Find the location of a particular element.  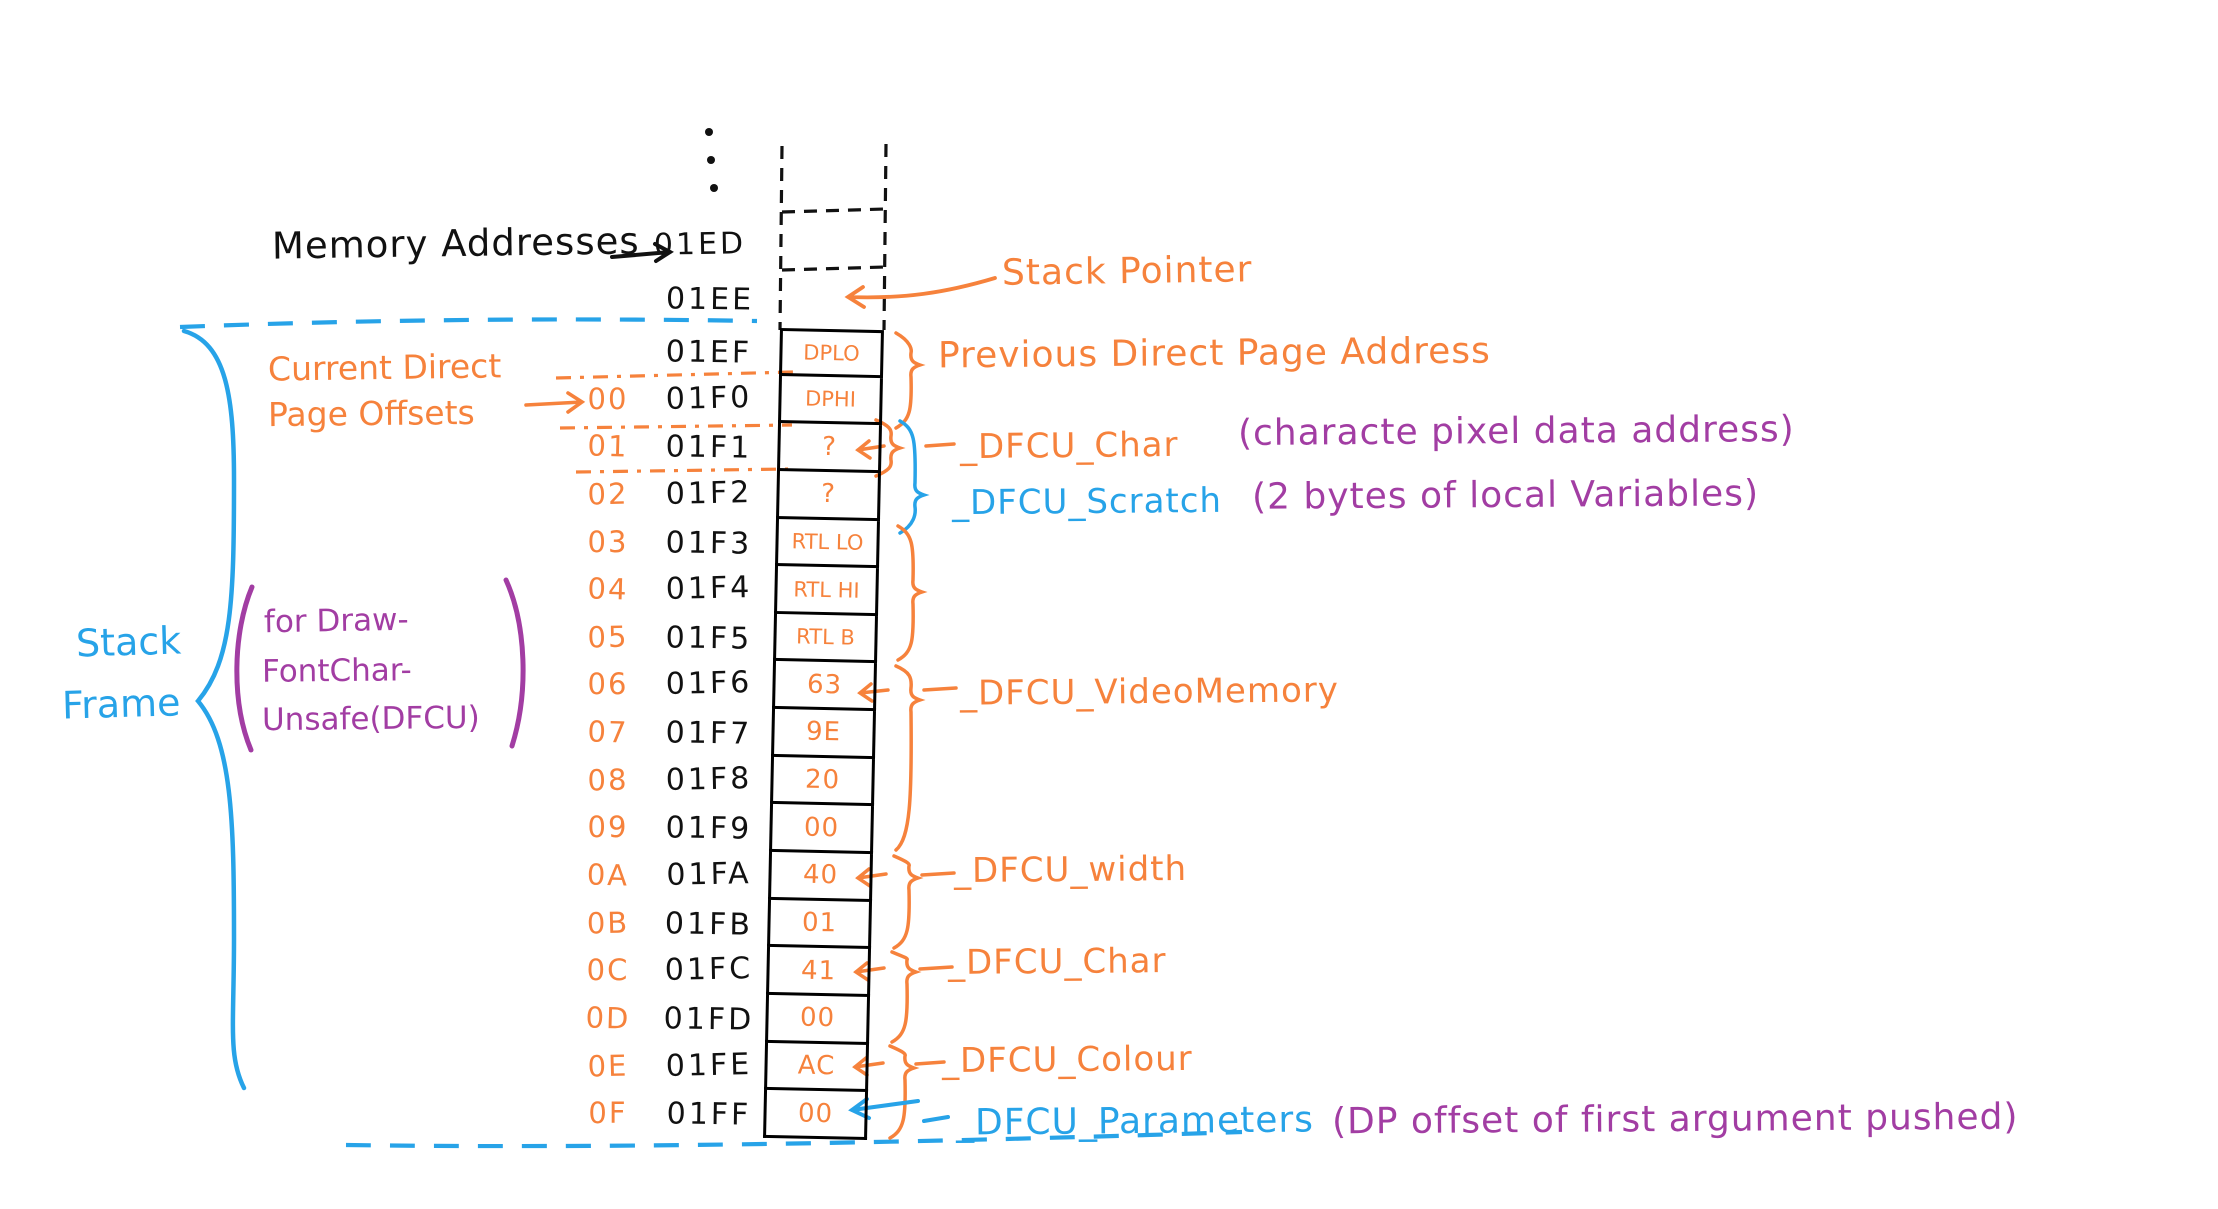

memory-row: 06 01F6 is located at coordinates (500, 685).